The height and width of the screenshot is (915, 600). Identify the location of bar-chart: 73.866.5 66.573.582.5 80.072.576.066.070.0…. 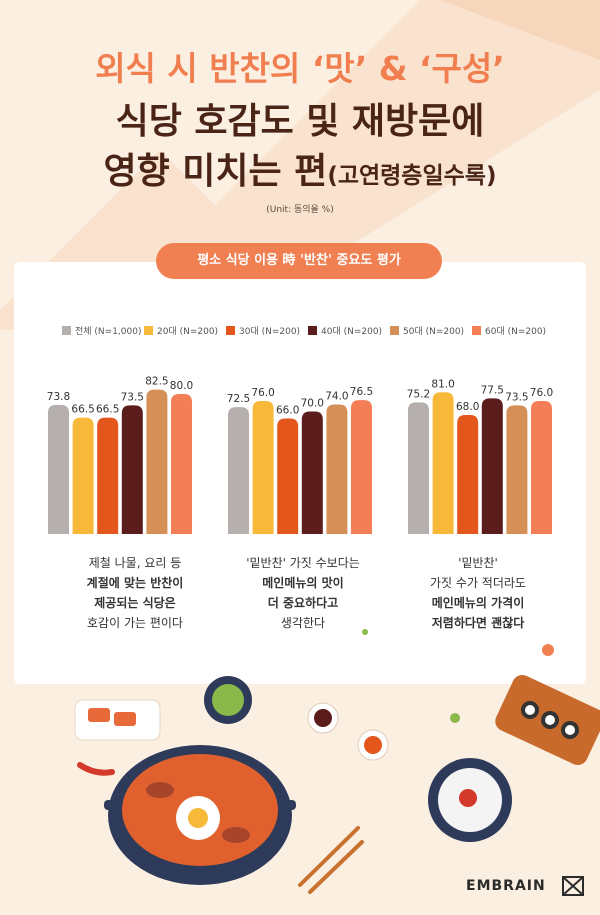
(300, 455).